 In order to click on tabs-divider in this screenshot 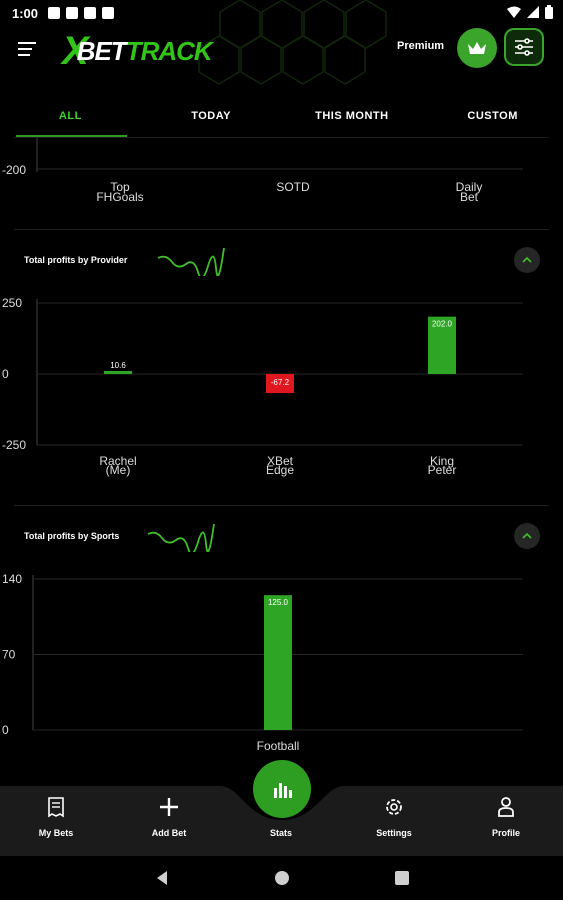, I will do `click(281, 137)`.